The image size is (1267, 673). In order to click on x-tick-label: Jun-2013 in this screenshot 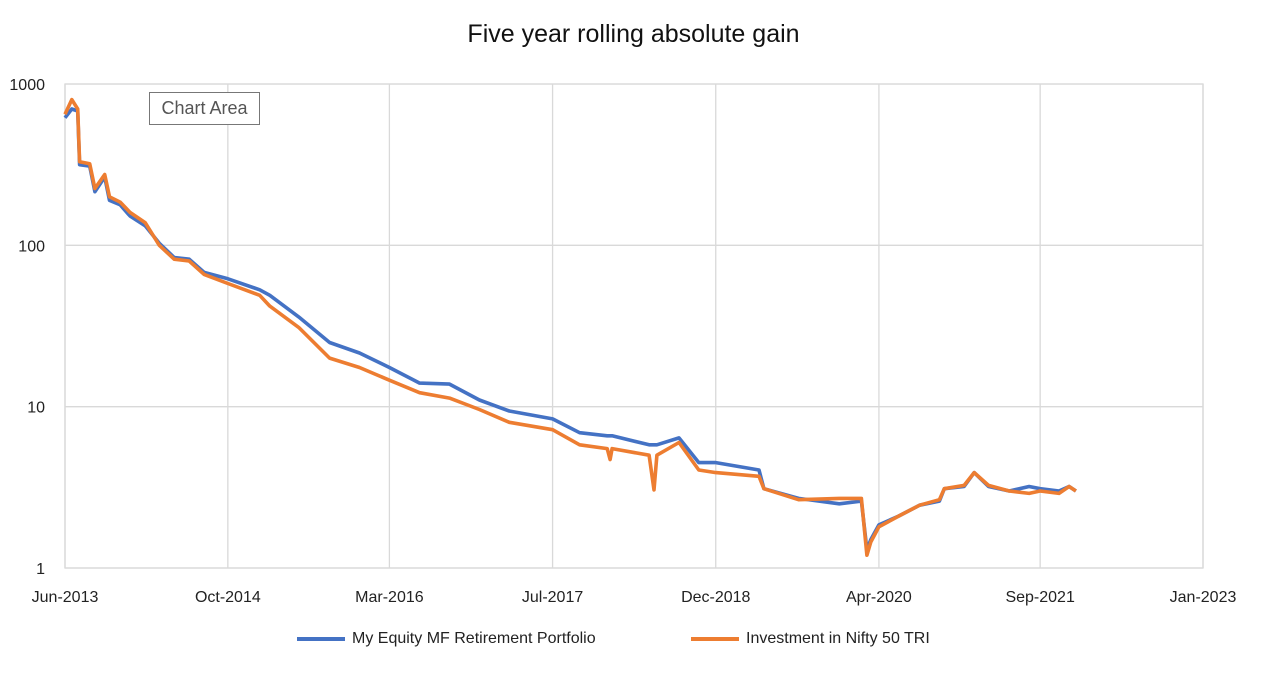, I will do `click(65, 597)`.